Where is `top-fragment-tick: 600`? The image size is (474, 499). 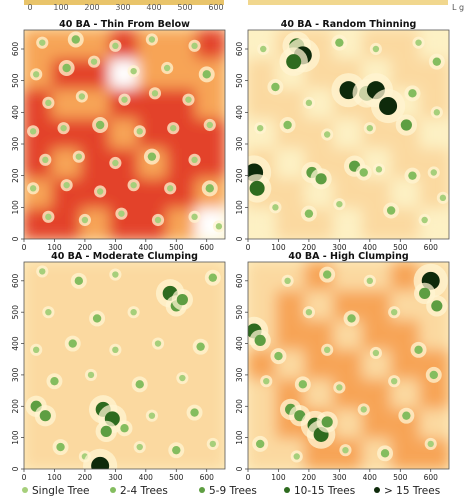
top-fragment-tick: 600 is located at coordinates (215, 7).